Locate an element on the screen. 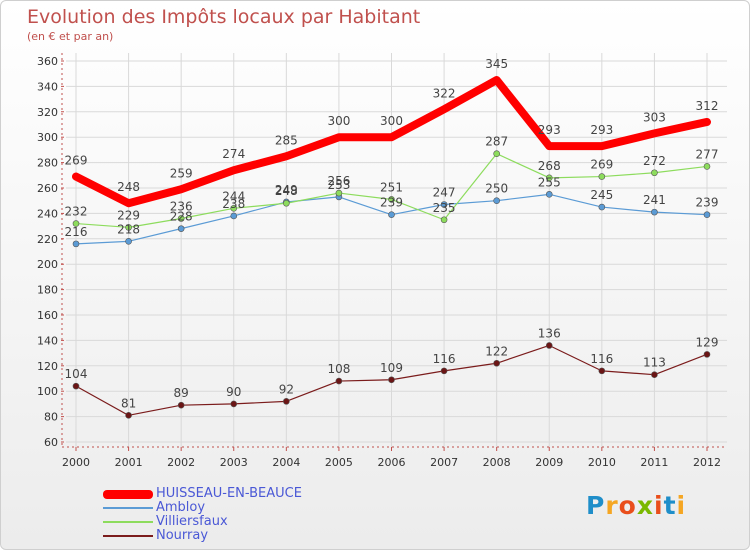 This screenshot has height=550, width=750. x-tick-label: 2012 is located at coordinates (707, 462).